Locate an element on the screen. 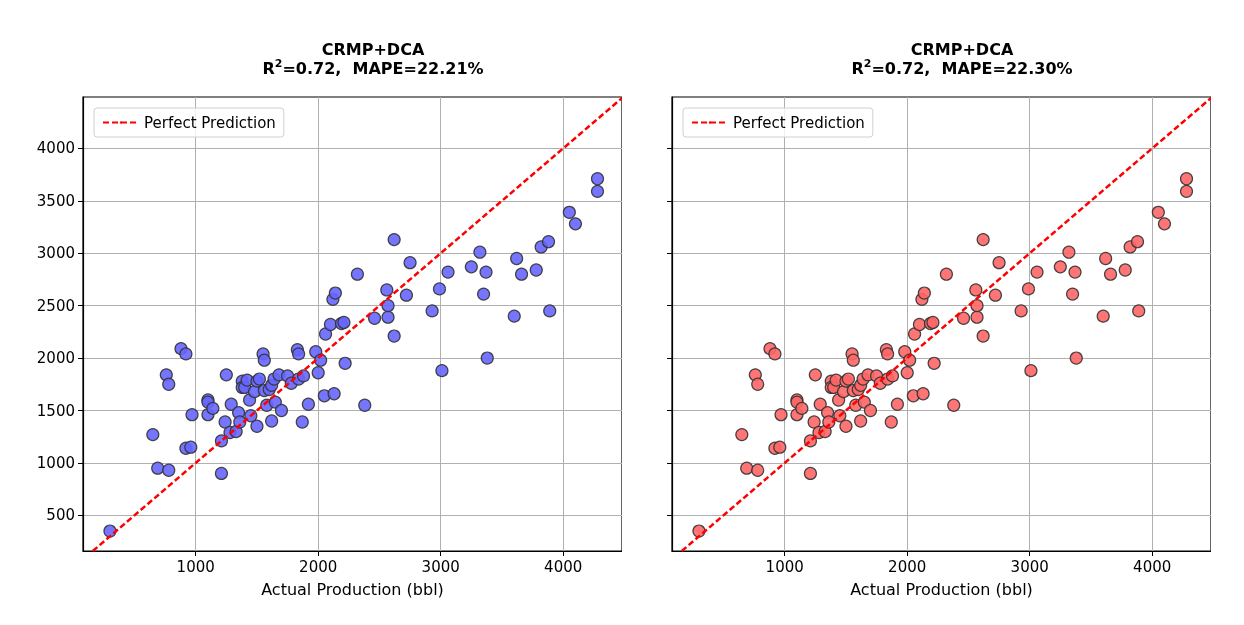 This screenshot has width=1244, height=625. y-tick-label: 3500 is located at coordinates (55, 200).